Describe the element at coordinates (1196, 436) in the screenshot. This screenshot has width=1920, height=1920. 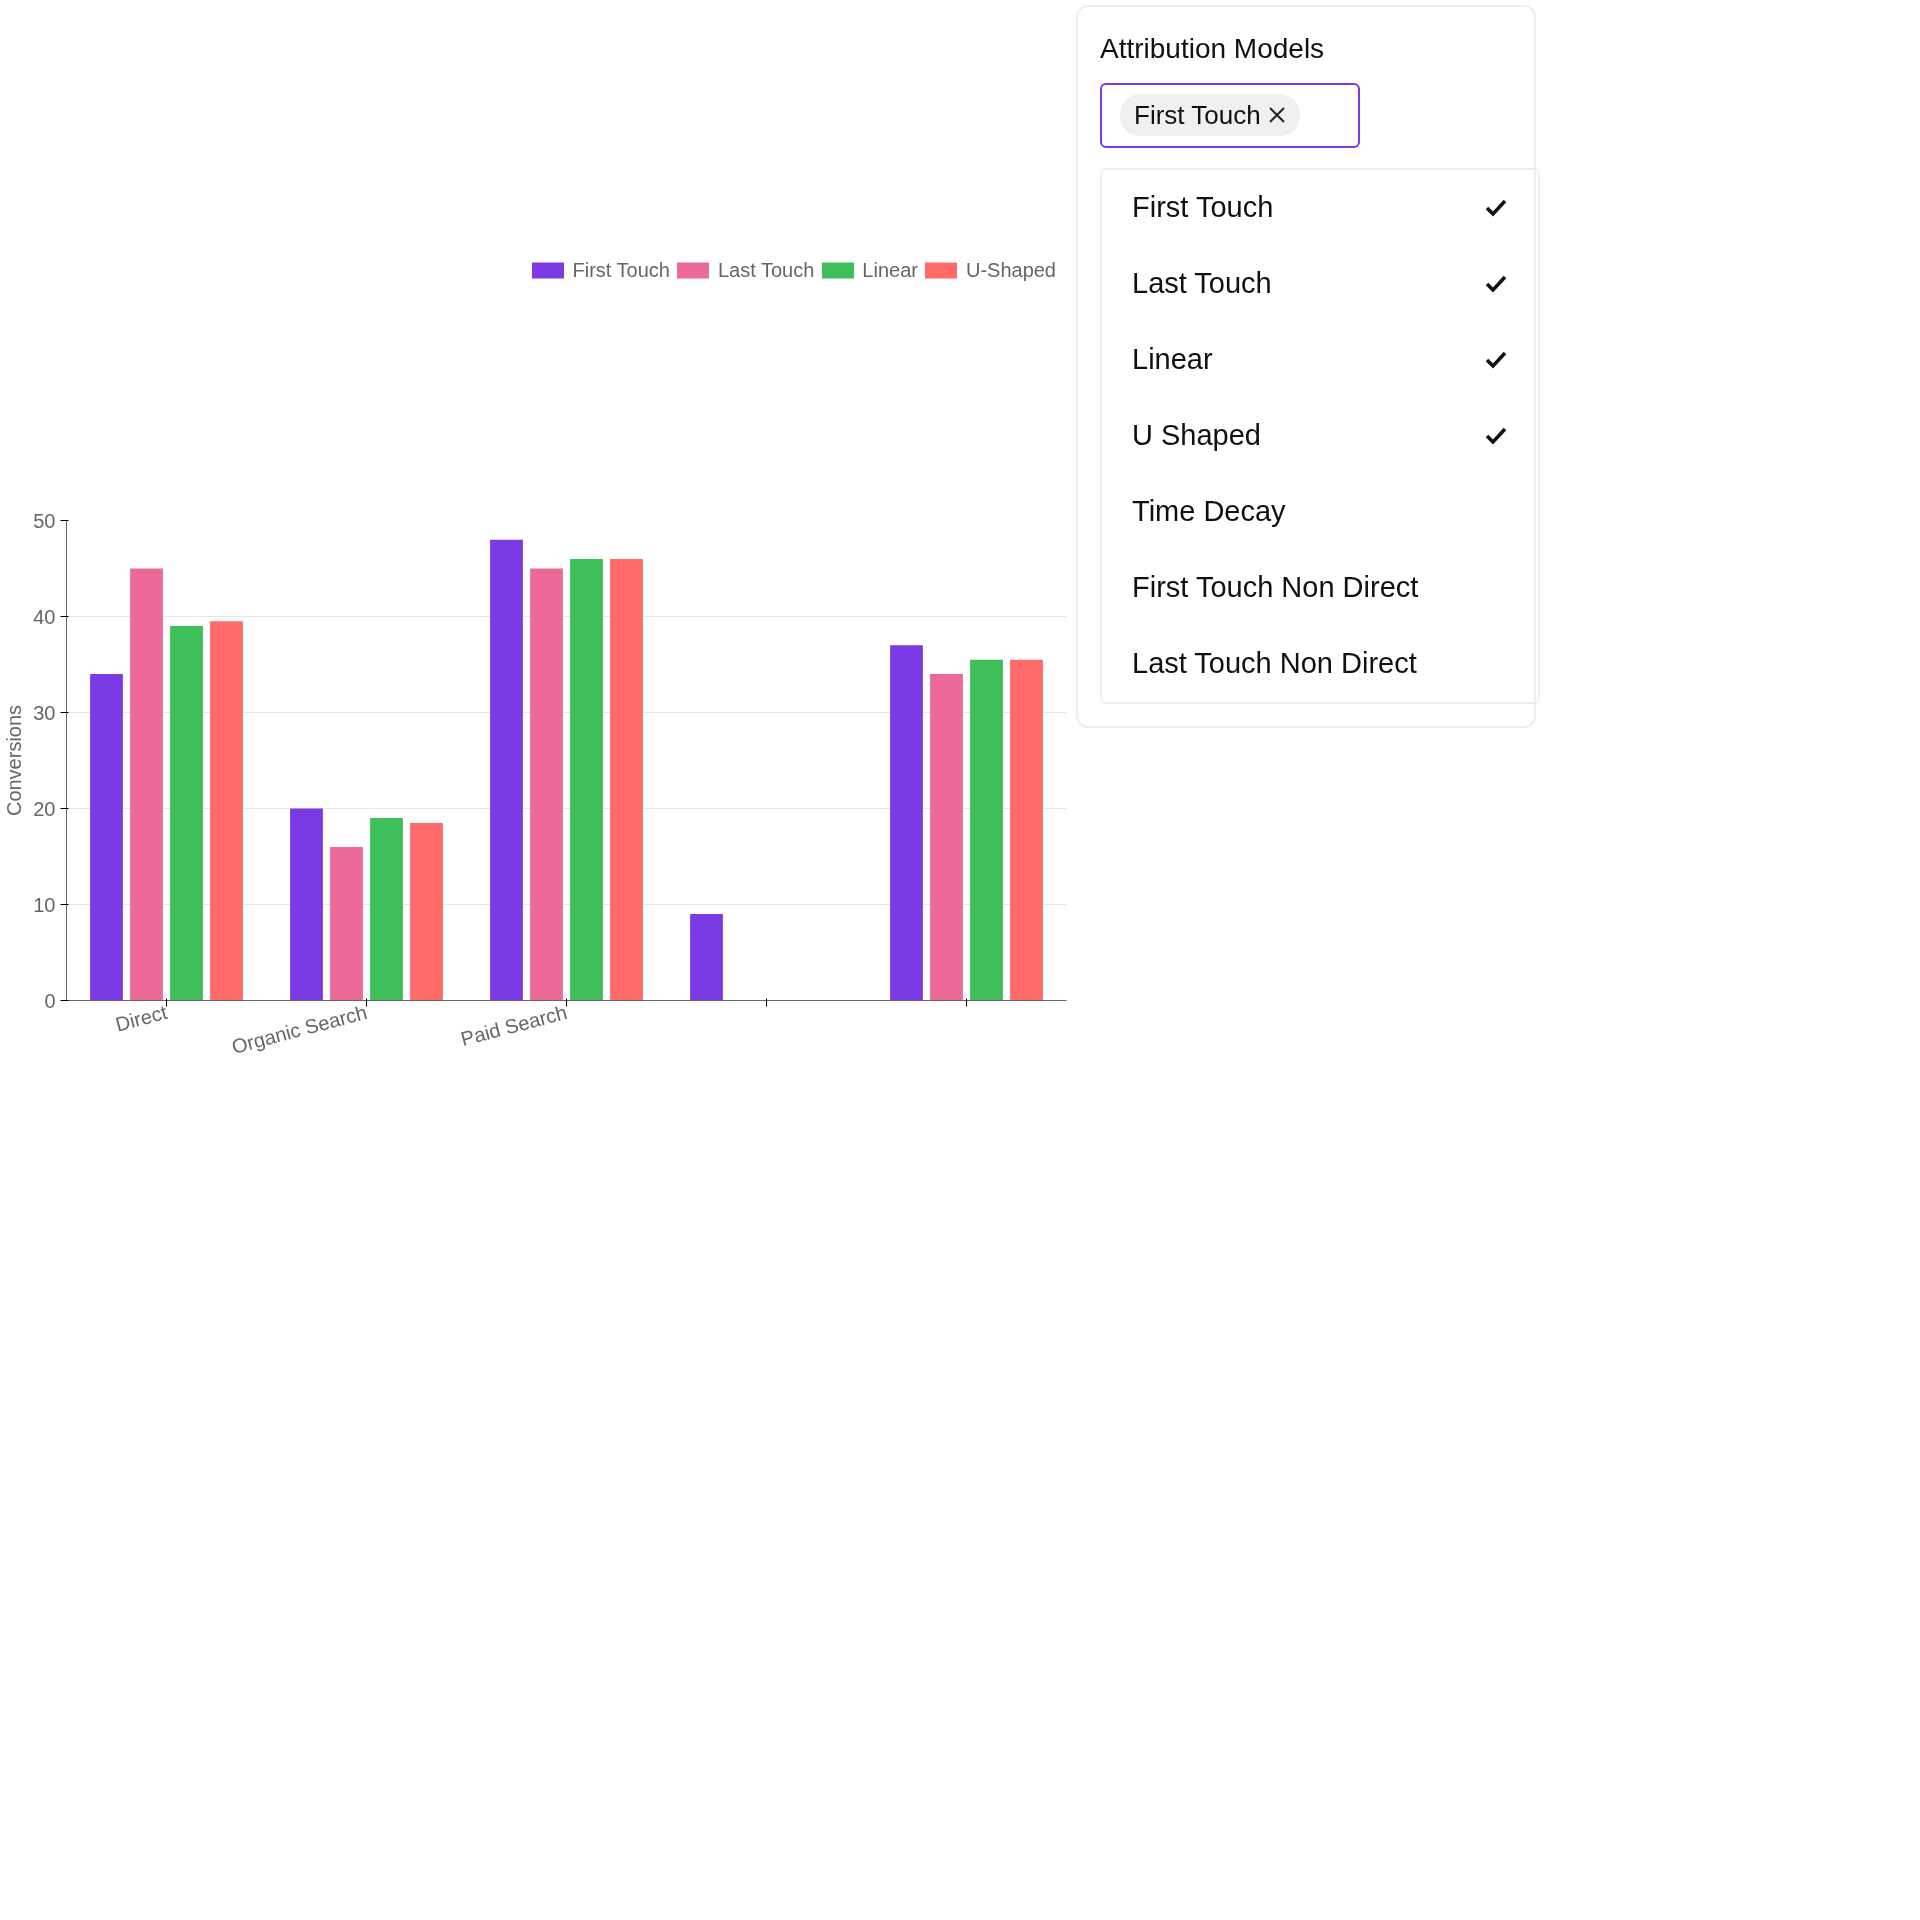
I see `text: U Shaped` at that location.